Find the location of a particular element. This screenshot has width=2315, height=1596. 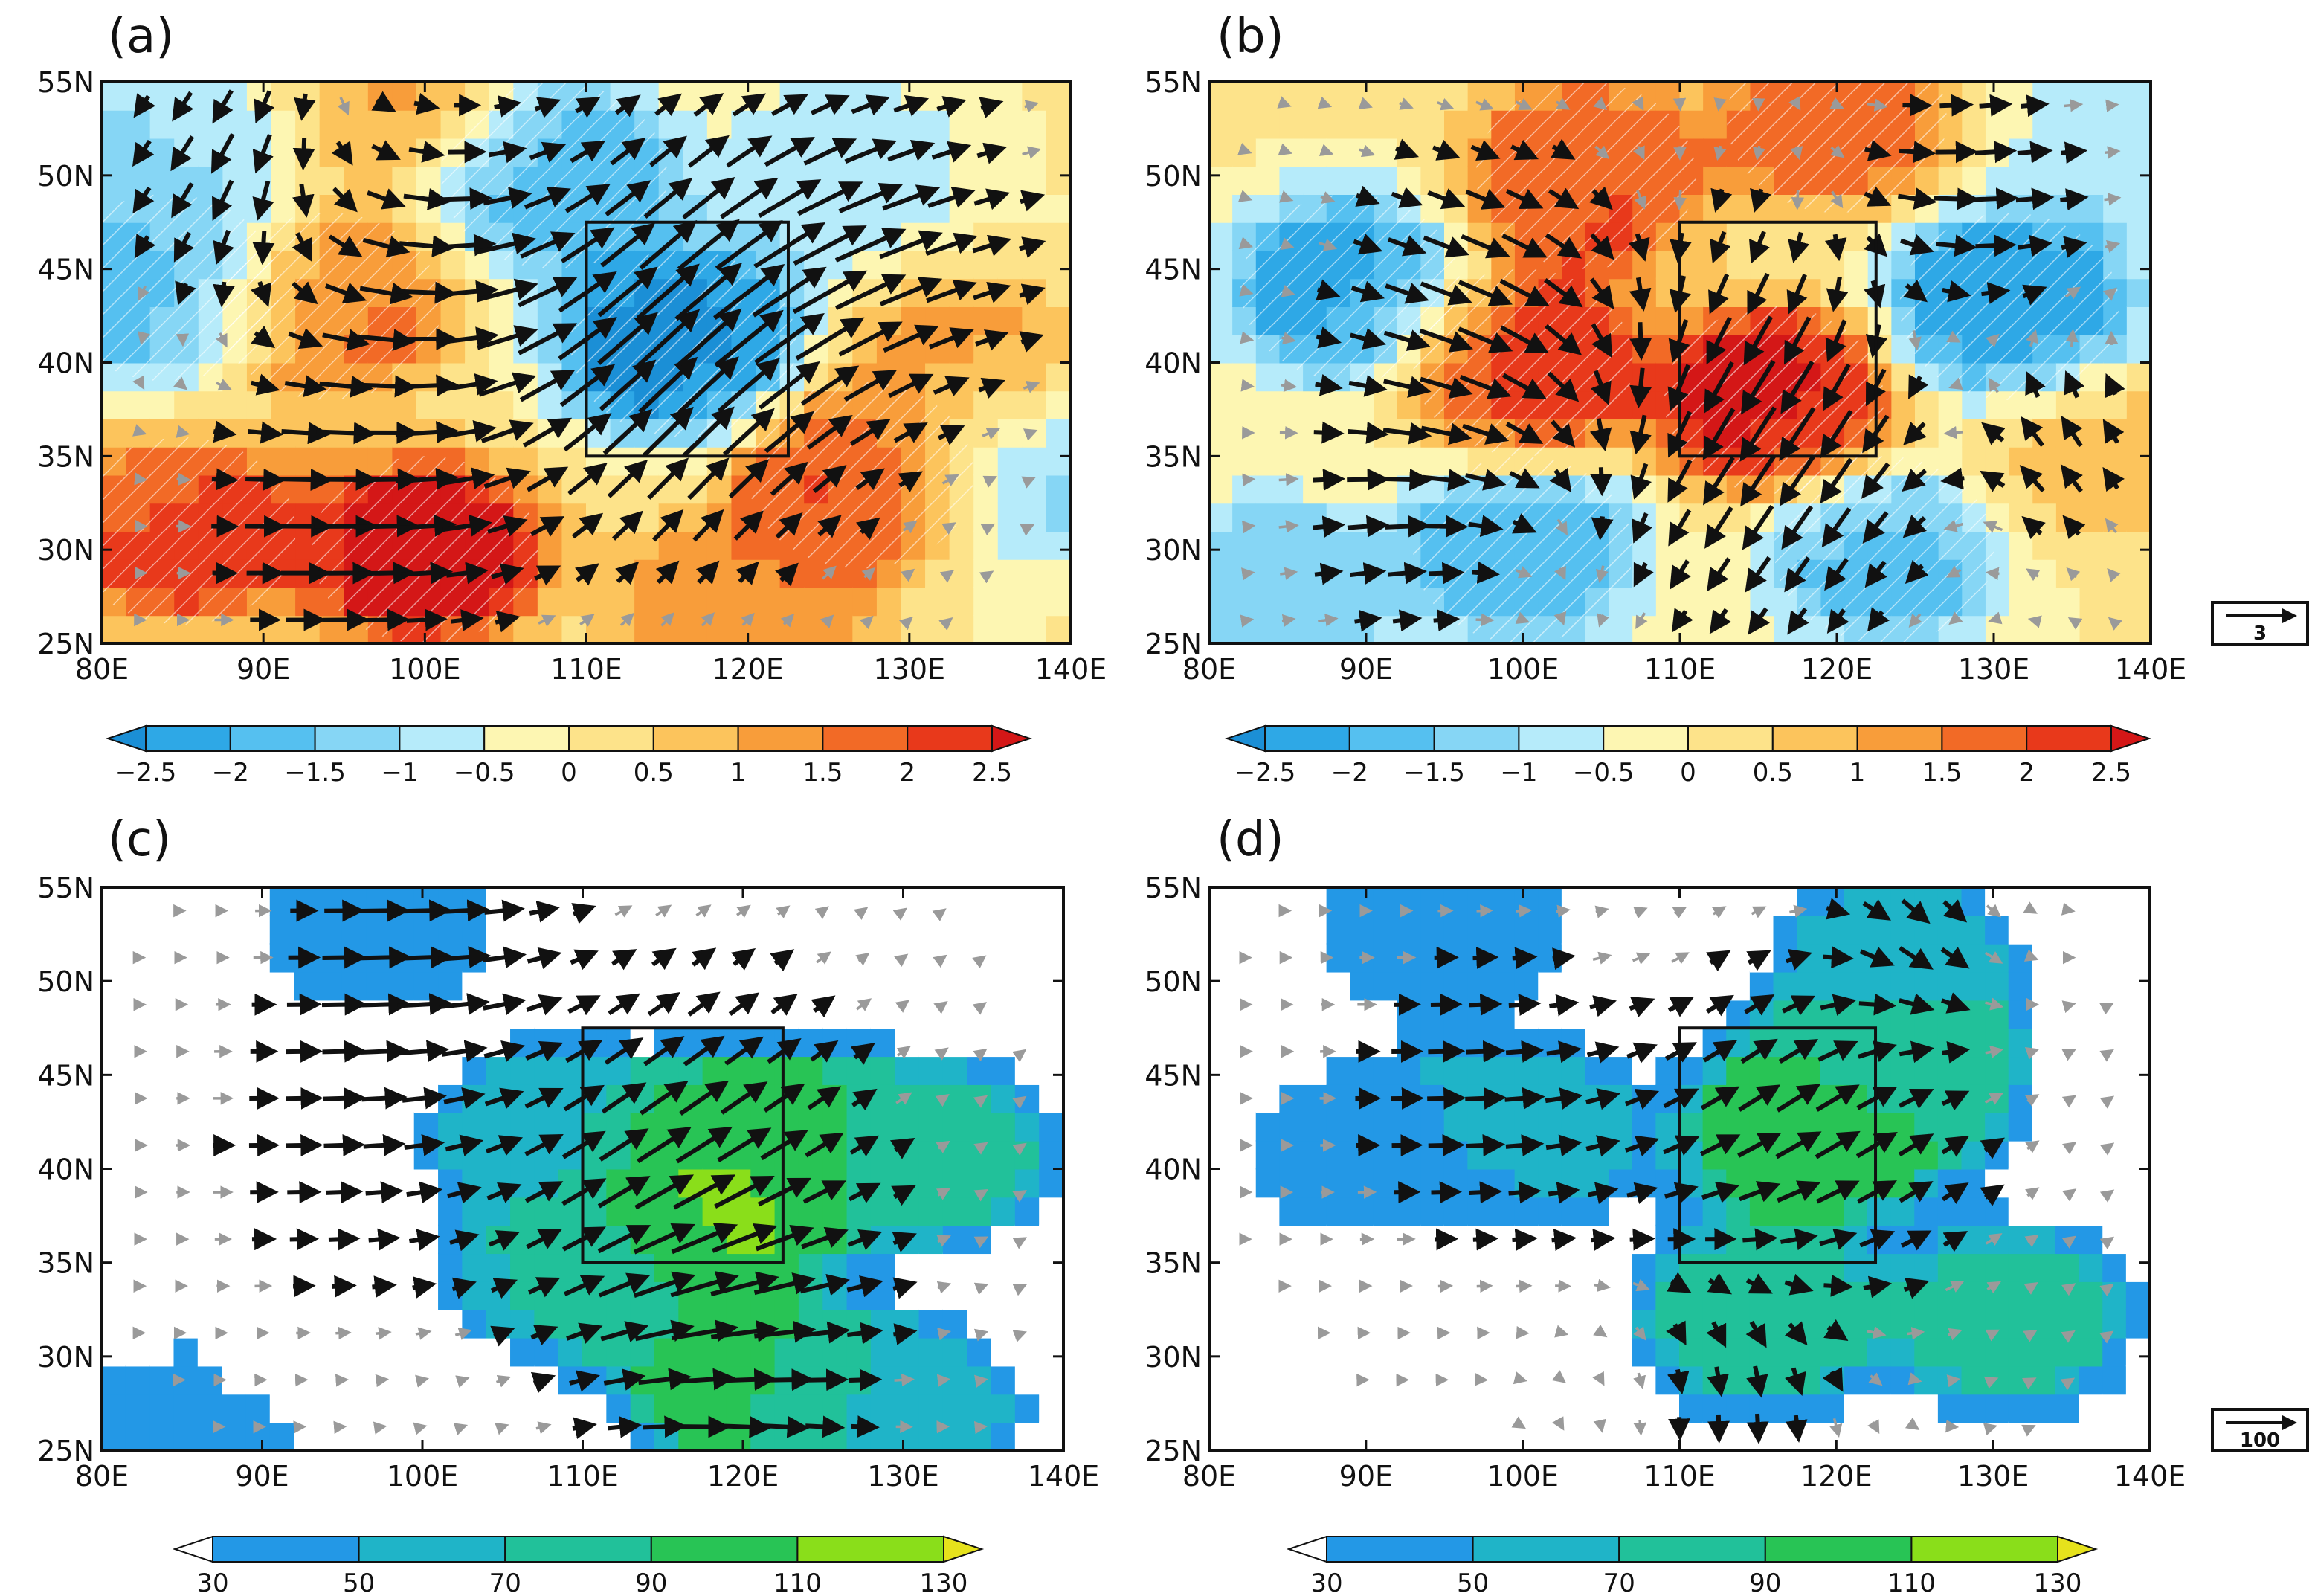

wind-vectors is located at coordinates (1681, 364).